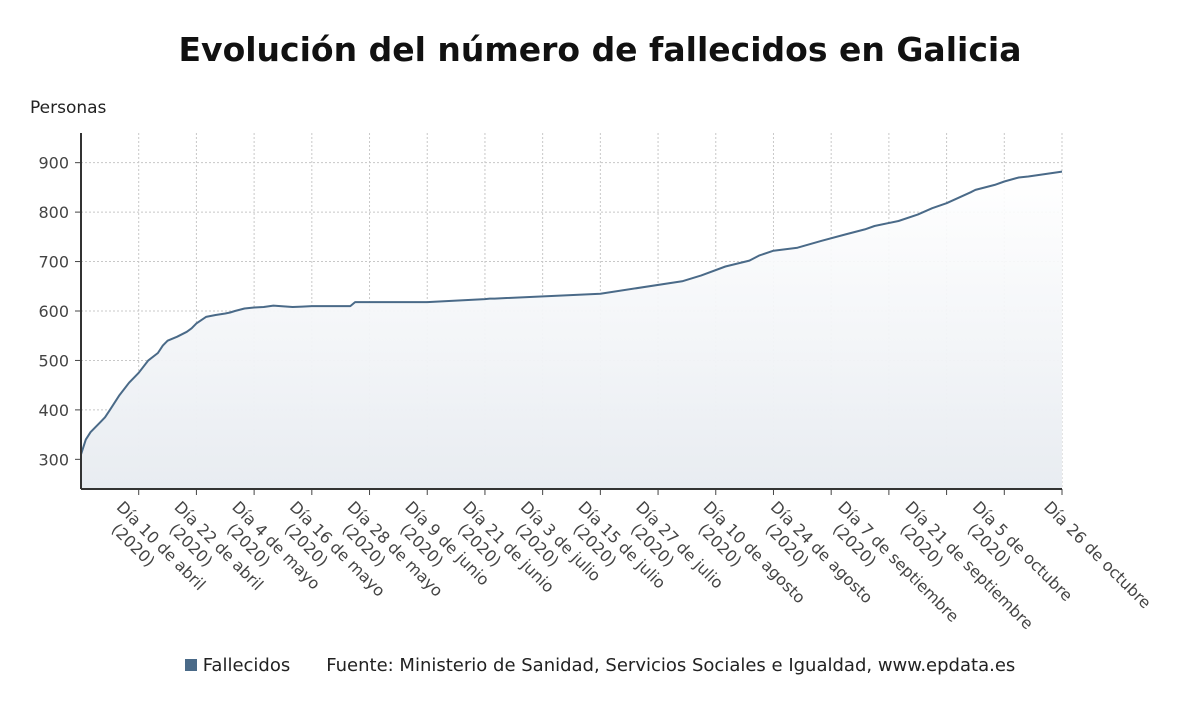 The image size is (1200, 705). Describe the element at coordinates (53, 212) in the screenshot. I see `y-tick-label: 800` at that location.